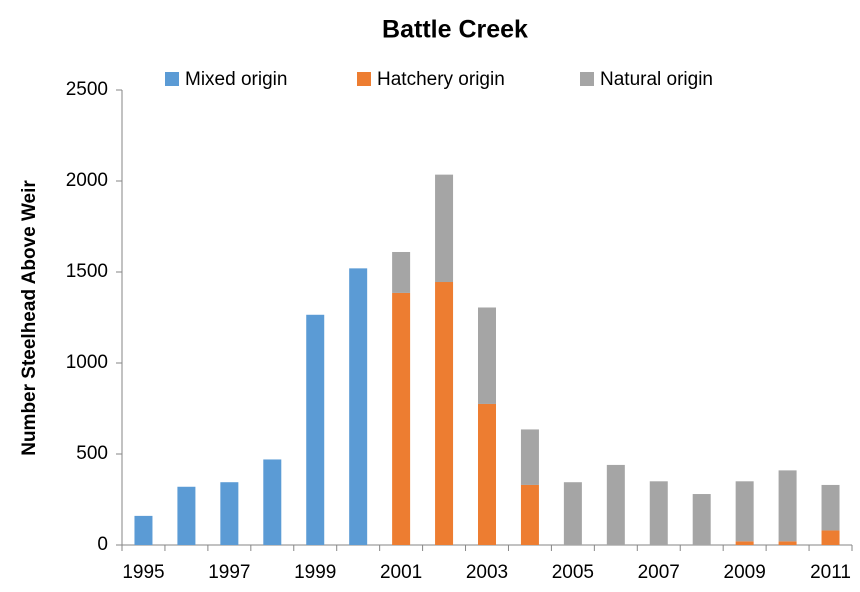  I want to click on legend-label: Mixed origin, so click(236, 79).